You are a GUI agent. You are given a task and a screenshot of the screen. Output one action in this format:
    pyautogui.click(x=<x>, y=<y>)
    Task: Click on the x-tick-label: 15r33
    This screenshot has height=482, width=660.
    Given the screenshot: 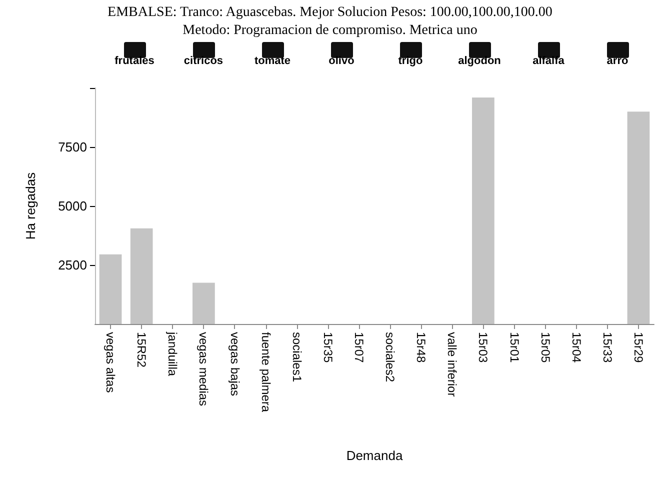 What is the action you would take?
    pyautogui.click(x=607, y=348)
    